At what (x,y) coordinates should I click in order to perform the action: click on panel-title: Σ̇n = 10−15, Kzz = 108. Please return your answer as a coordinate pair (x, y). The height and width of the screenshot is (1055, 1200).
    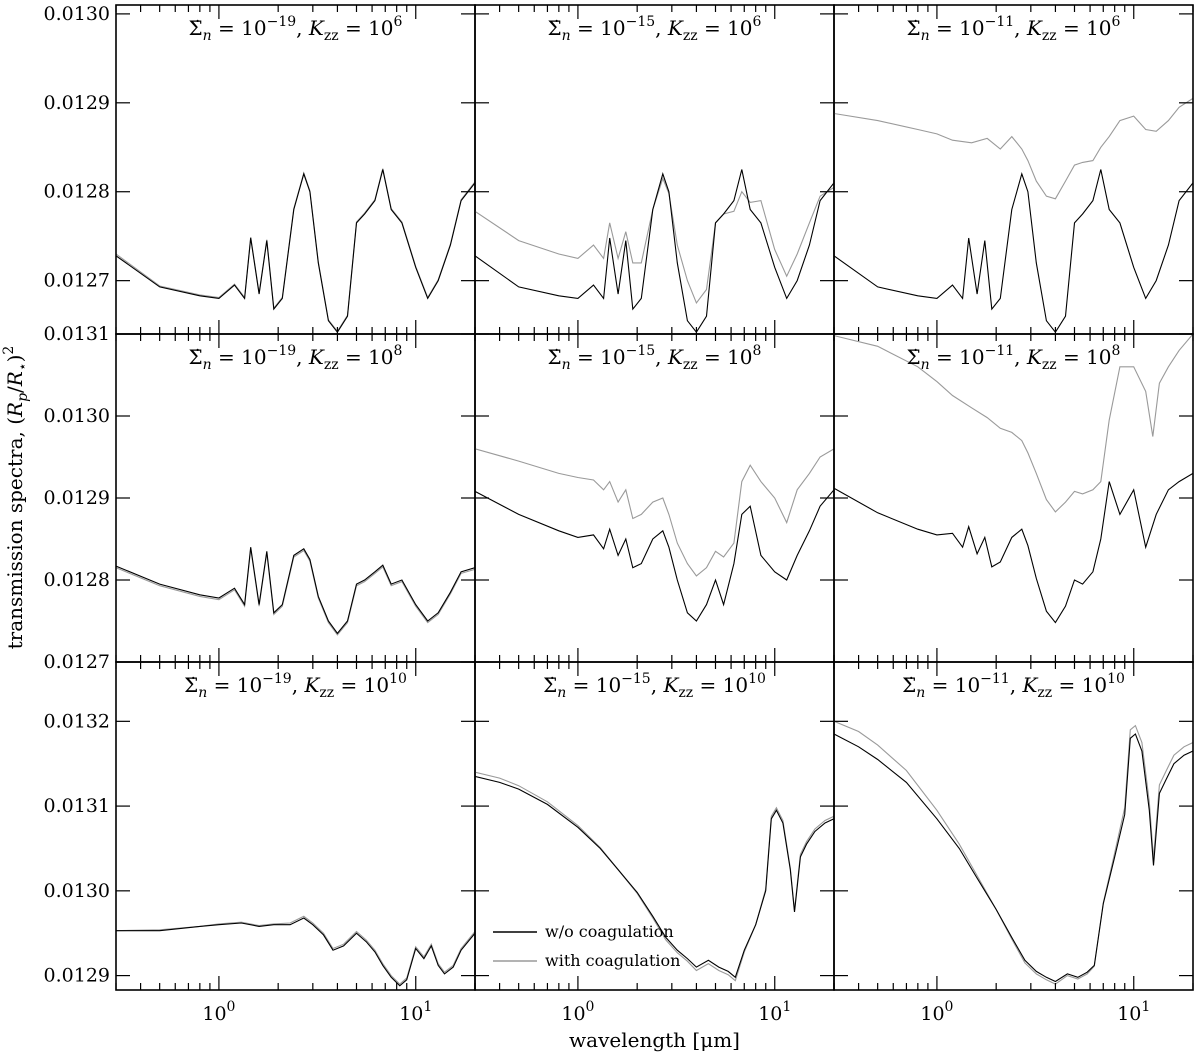
    Looking at the image, I should click on (655, 358).